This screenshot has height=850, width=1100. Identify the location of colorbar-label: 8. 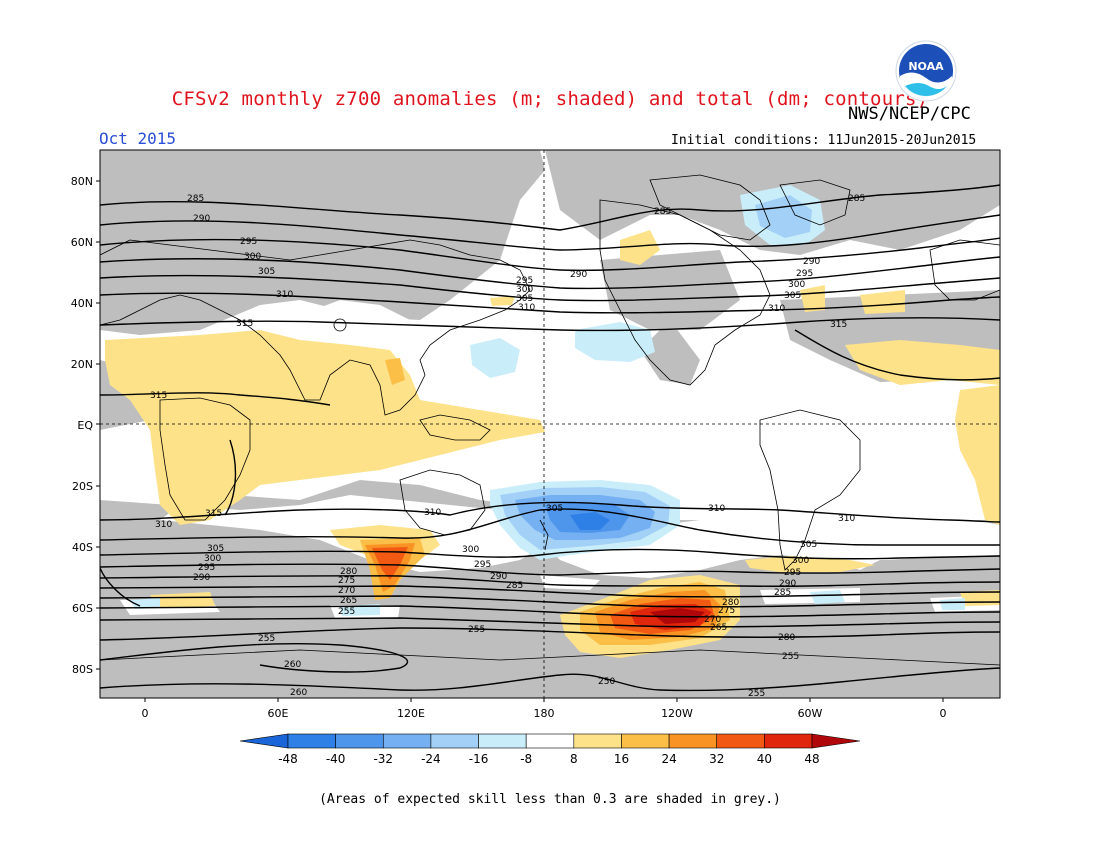
(574, 759).